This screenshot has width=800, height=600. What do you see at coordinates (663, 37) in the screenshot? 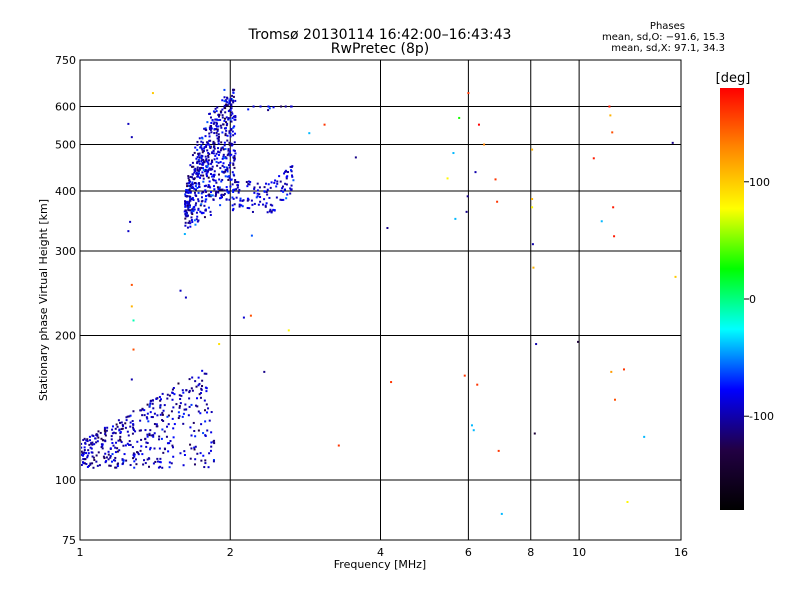
I see `stats-o-mode: mean, sd,O: −91.6, 15.3` at bounding box center [663, 37].